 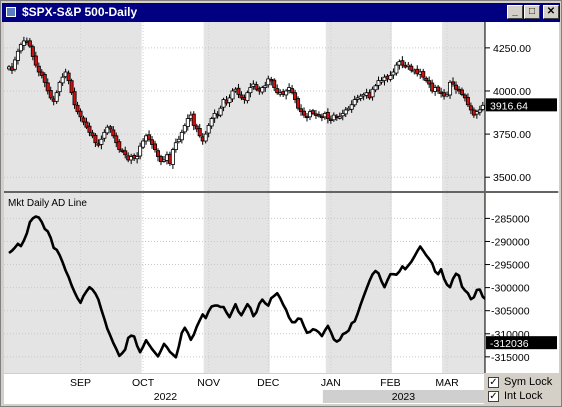 What do you see at coordinates (493, 382) in the screenshot?
I see `sym-lock-checkbox: ✓` at bounding box center [493, 382].